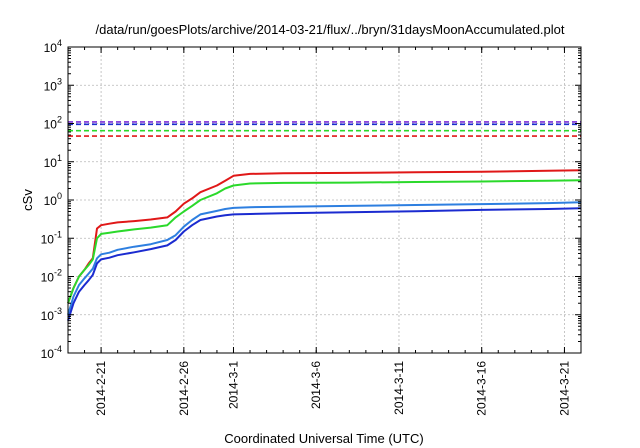 This screenshot has width=640, height=448. I want to click on x-tick-label: 2014-3-1, so click(233, 385).